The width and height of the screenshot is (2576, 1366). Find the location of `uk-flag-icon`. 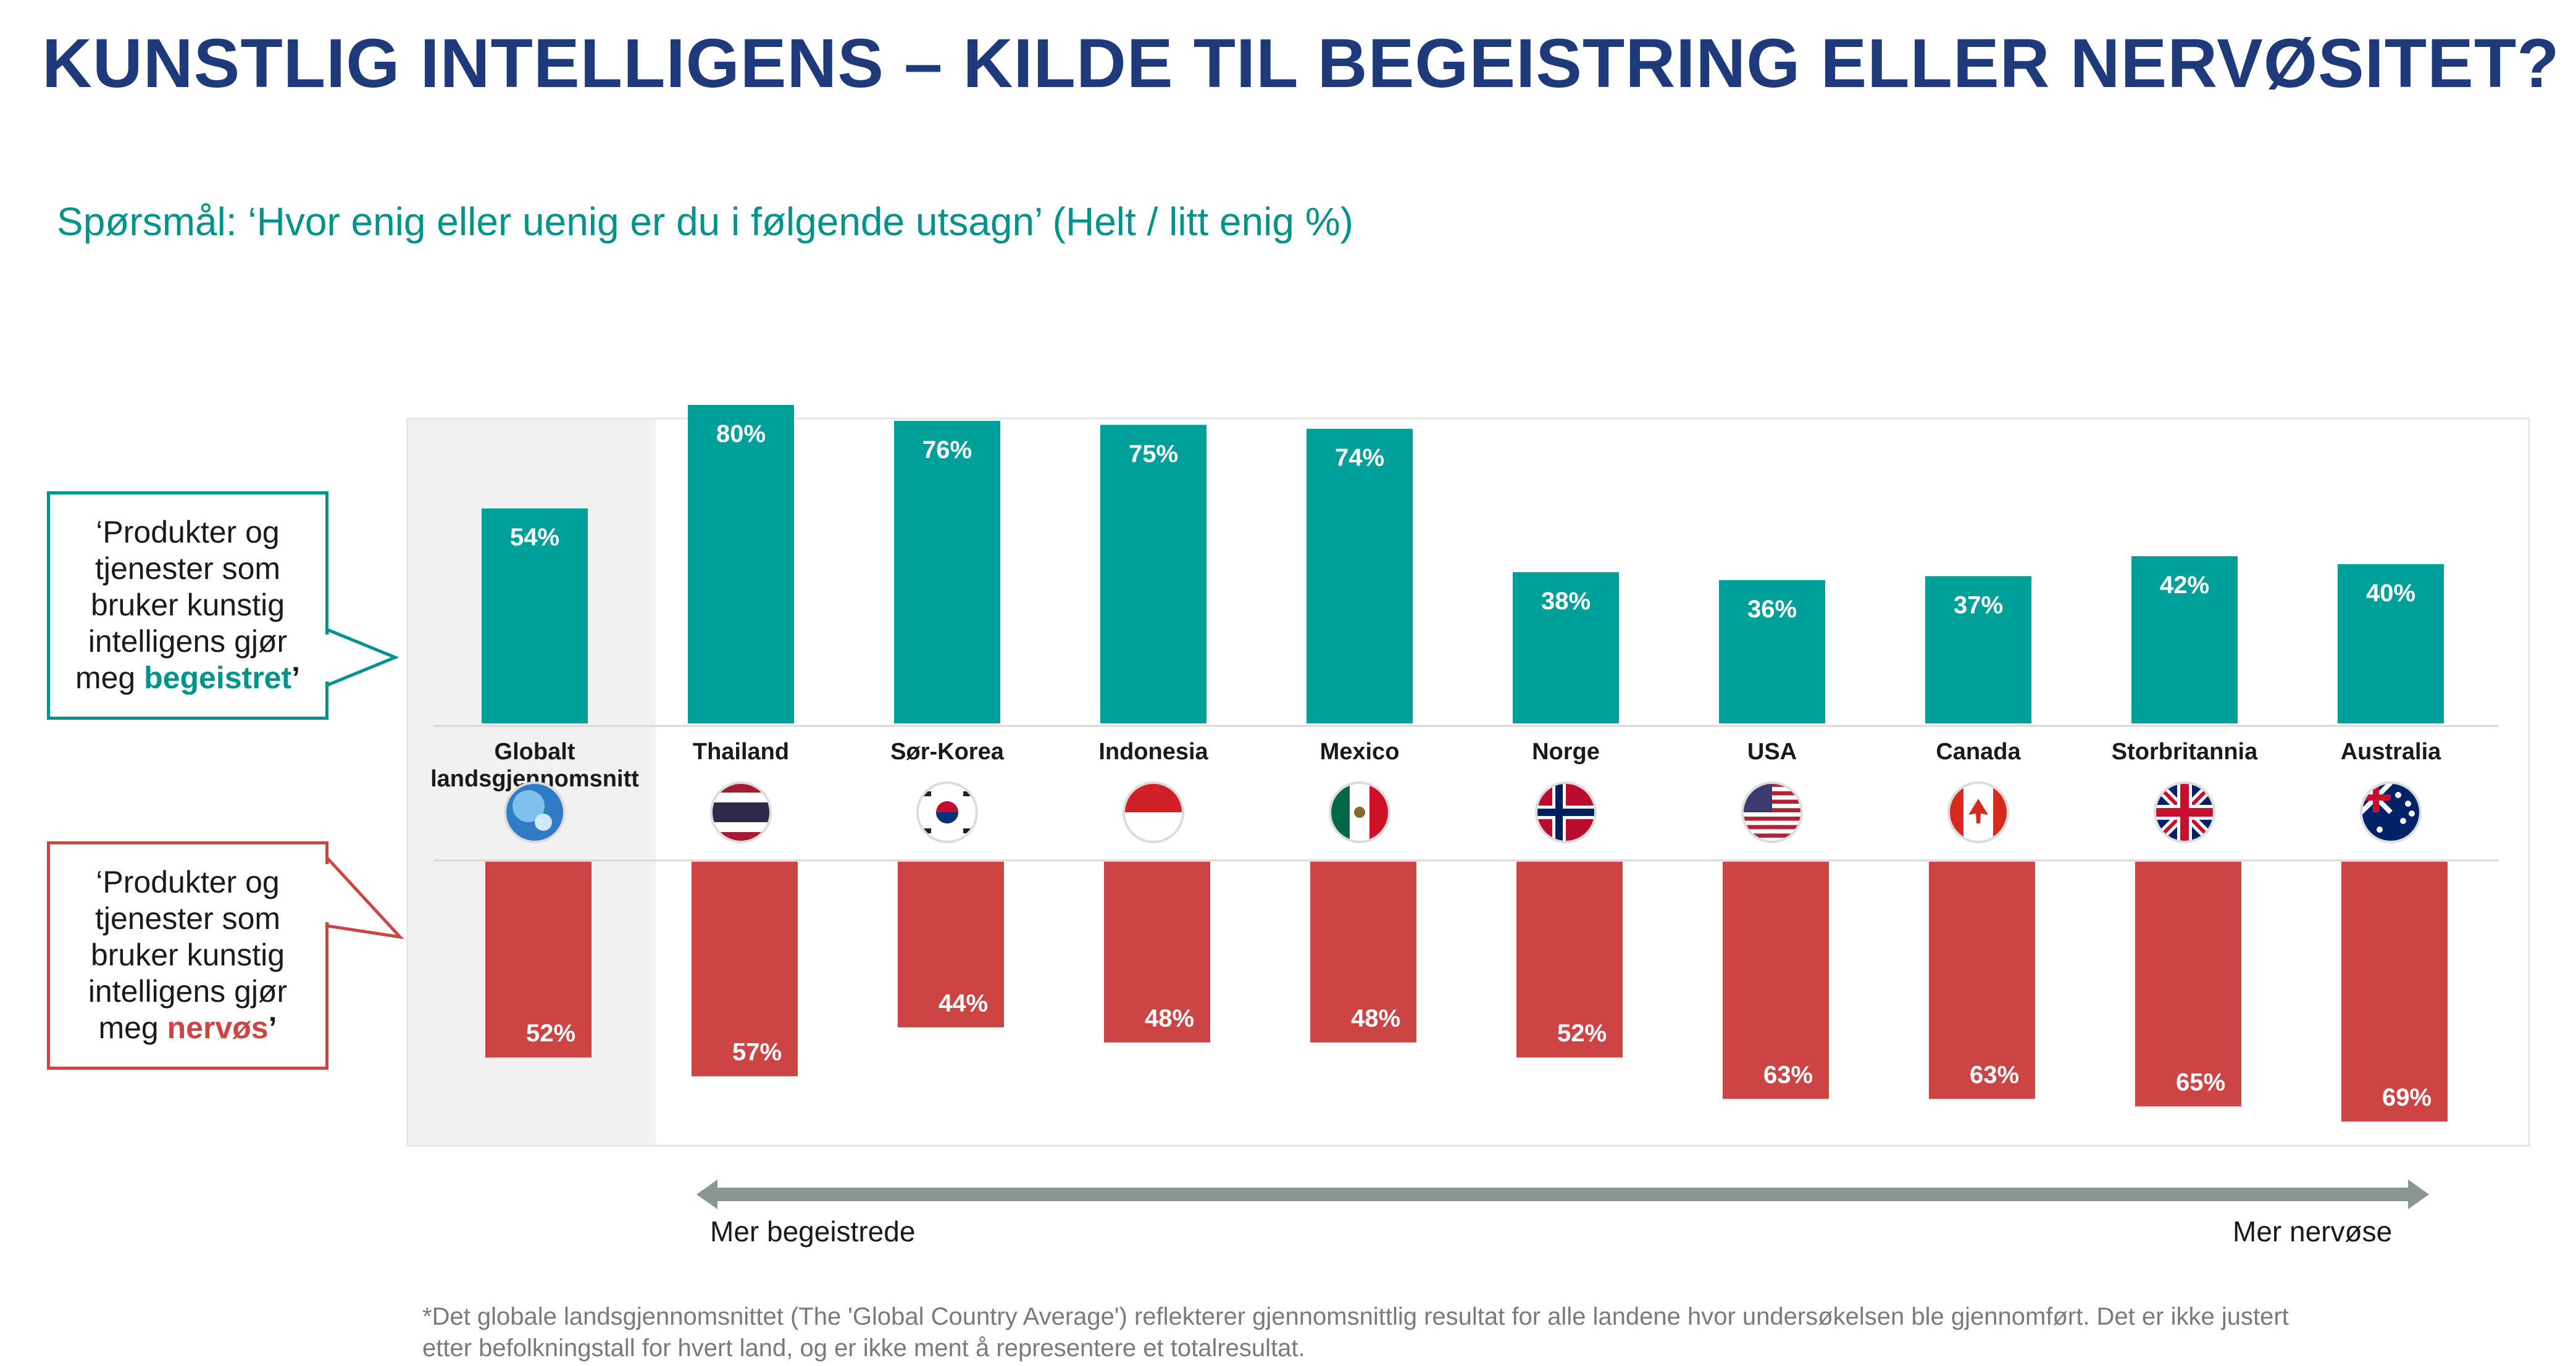

uk-flag-icon is located at coordinates (2184, 812).